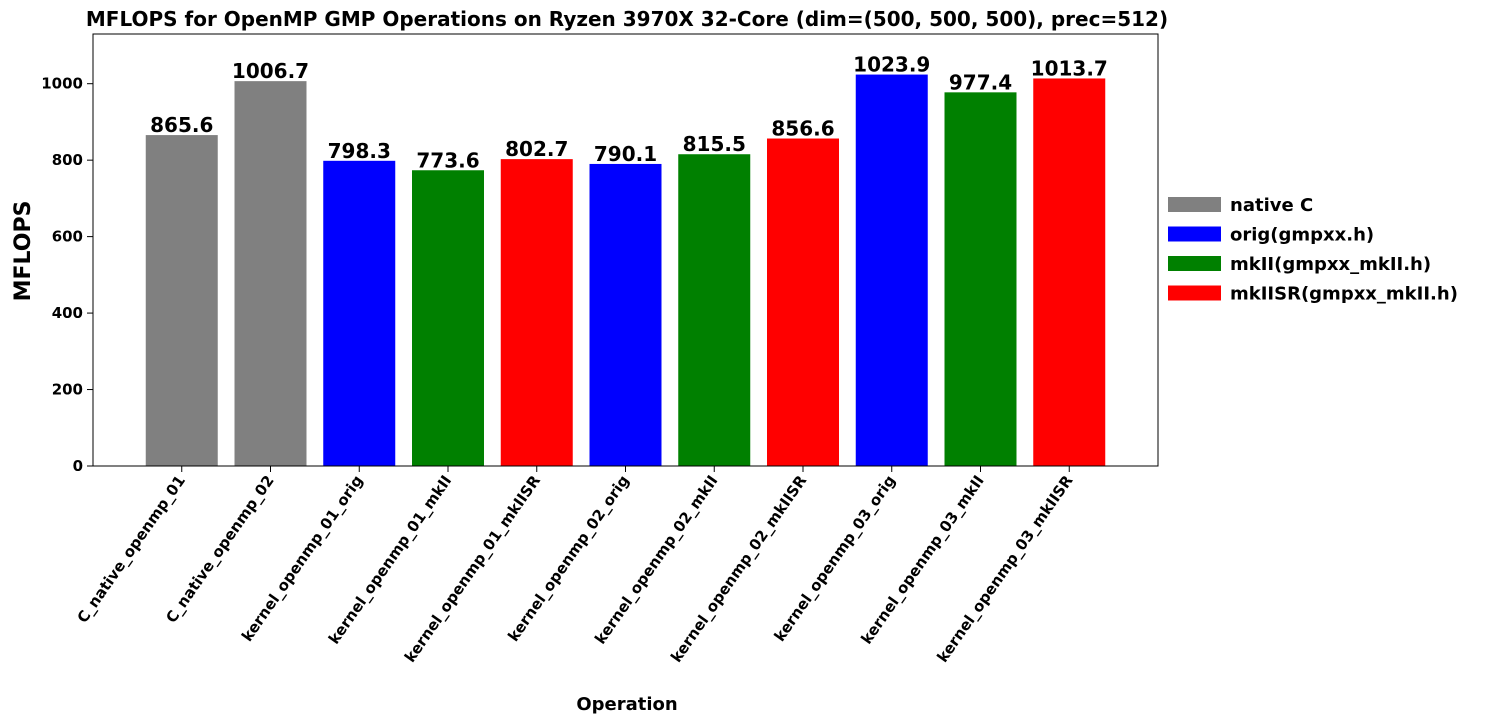 The width and height of the screenshot is (1493, 724). Describe the element at coordinates (67, 313) in the screenshot. I see `y-tick-label: 400` at that location.